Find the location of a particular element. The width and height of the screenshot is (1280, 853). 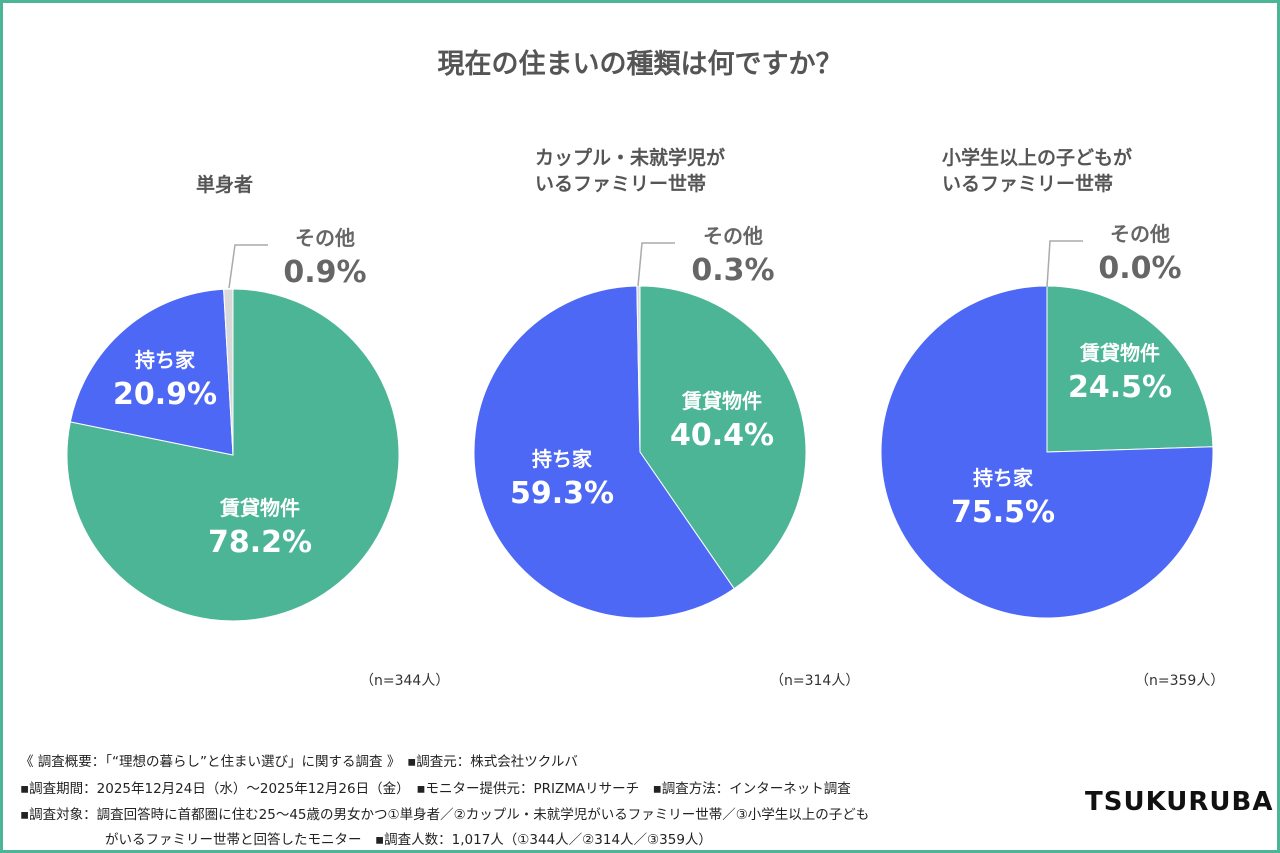

pie3-label-rent: 賃貸物件 24.5% is located at coordinates (1120, 373).